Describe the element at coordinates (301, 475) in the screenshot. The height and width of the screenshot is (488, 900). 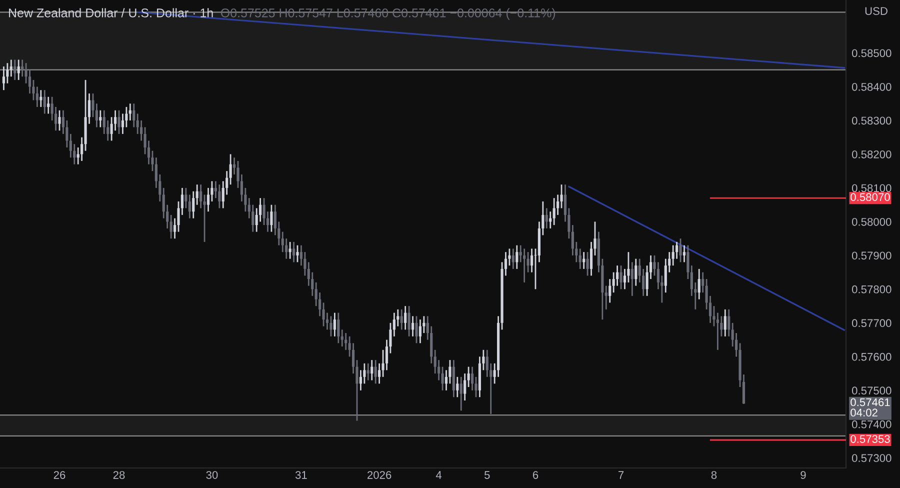
I see `x-tick-label: 31` at that location.